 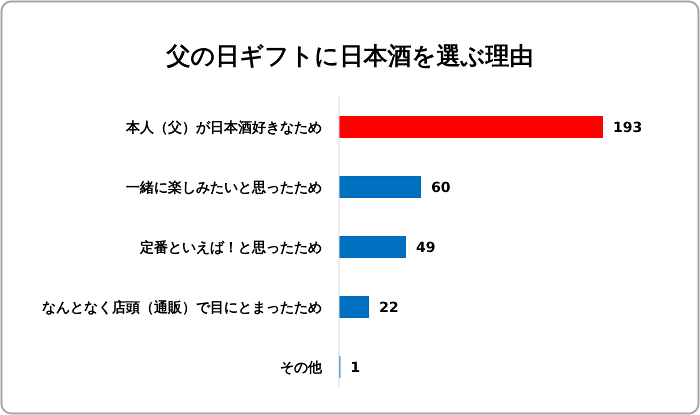 I want to click on data-label: 49, so click(x=426, y=248).